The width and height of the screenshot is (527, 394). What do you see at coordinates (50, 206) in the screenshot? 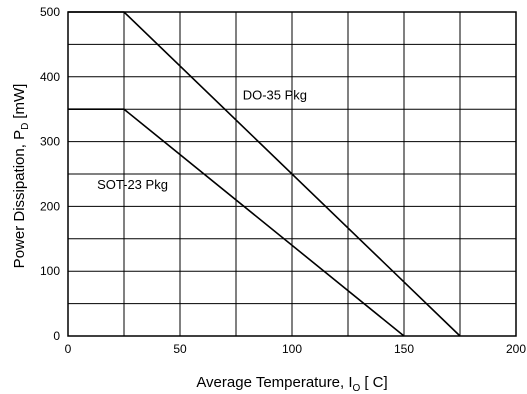
I see `y-tick-label: 200` at bounding box center [50, 206].